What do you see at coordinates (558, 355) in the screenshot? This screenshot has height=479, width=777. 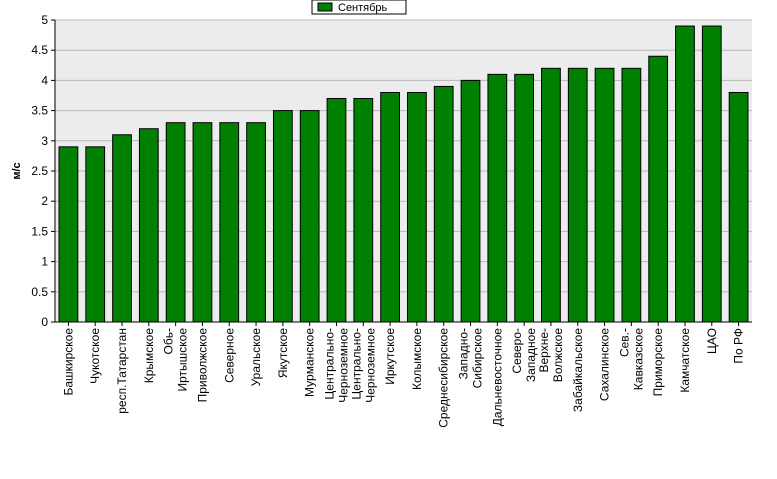 I see `x-tick-label: Волжское` at bounding box center [558, 355].